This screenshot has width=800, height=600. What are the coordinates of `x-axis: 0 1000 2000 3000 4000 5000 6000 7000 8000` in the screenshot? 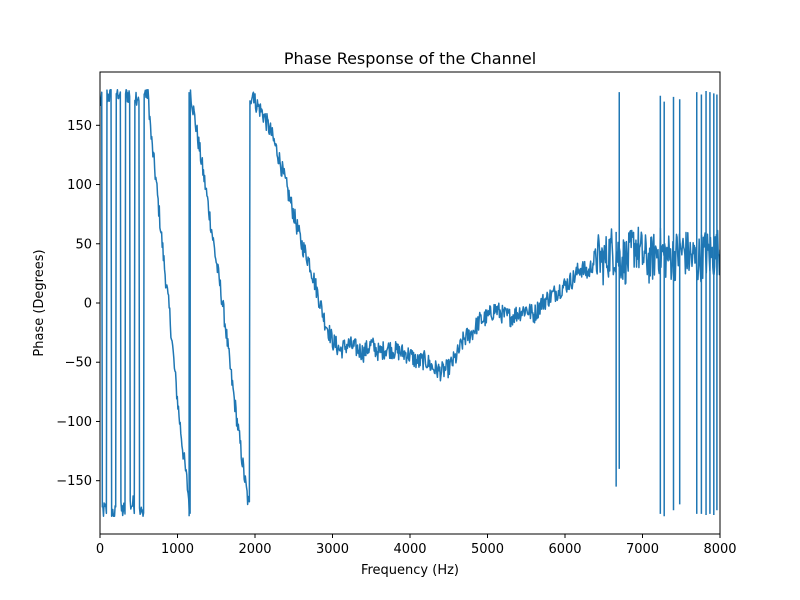 It's located at (416, 545).